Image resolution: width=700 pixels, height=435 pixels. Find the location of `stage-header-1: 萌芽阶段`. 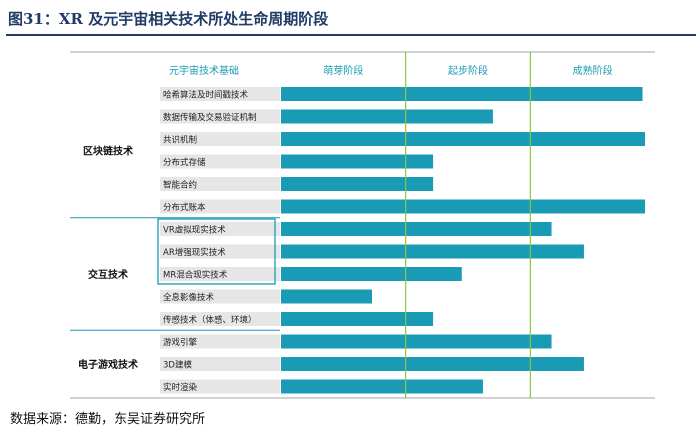

stage-header-1: 萌芽阶段 is located at coordinates (343, 70).